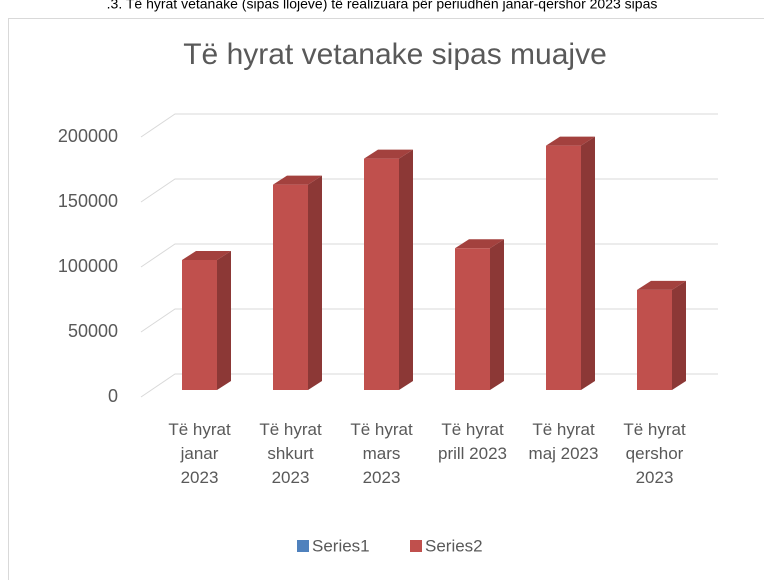 The image size is (764, 580). What do you see at coordinates (381, 453) in the screenshot?
I see `x-tick-label: Të hyrat mars 2023` at bounding box center [381, 453].